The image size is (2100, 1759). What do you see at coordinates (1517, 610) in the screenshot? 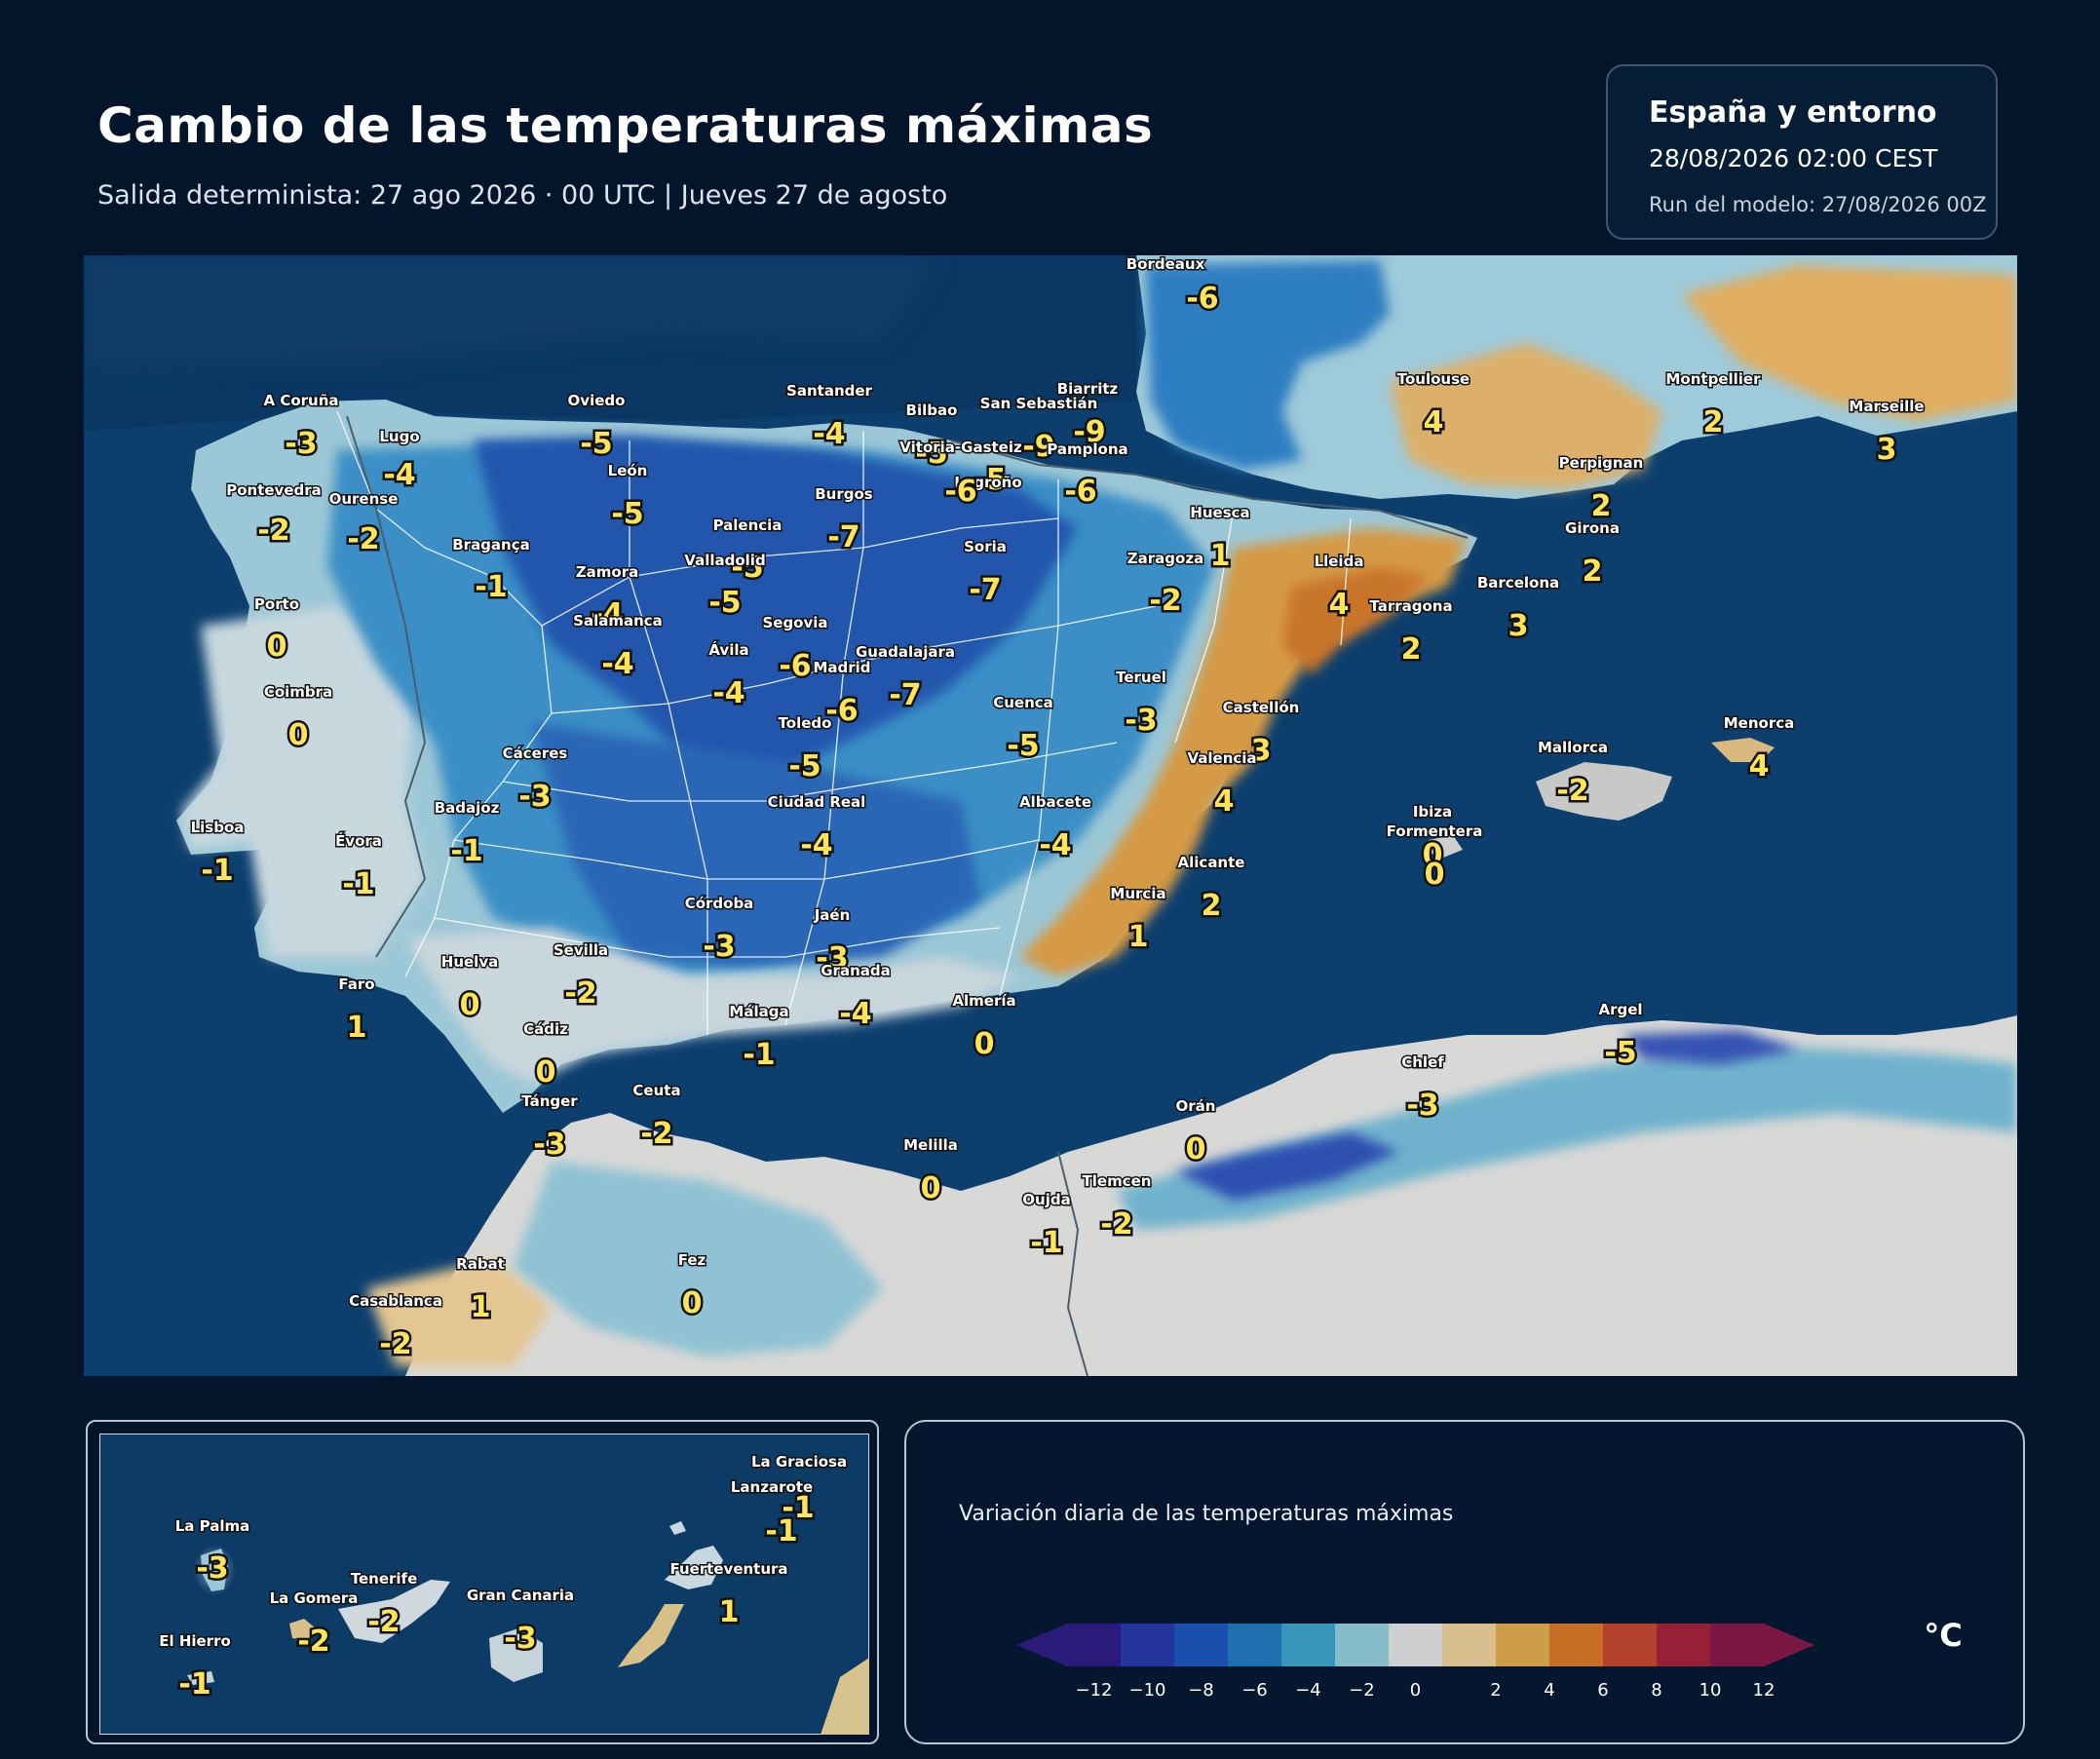
I see `station-barcelona: Barcelona 3` at bounding box center [1517, 610].